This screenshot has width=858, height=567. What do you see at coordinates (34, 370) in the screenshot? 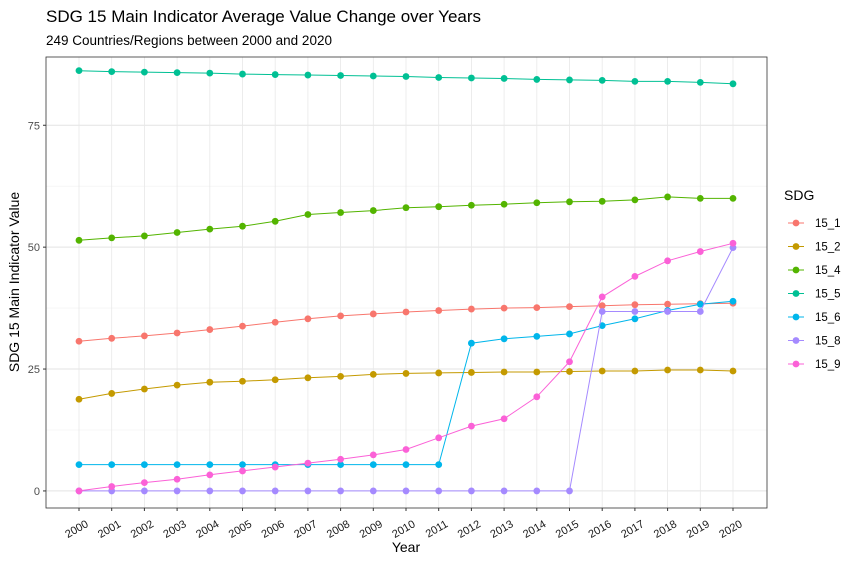
I see `y-tick-label: 25` at bounding box center [34, 370].